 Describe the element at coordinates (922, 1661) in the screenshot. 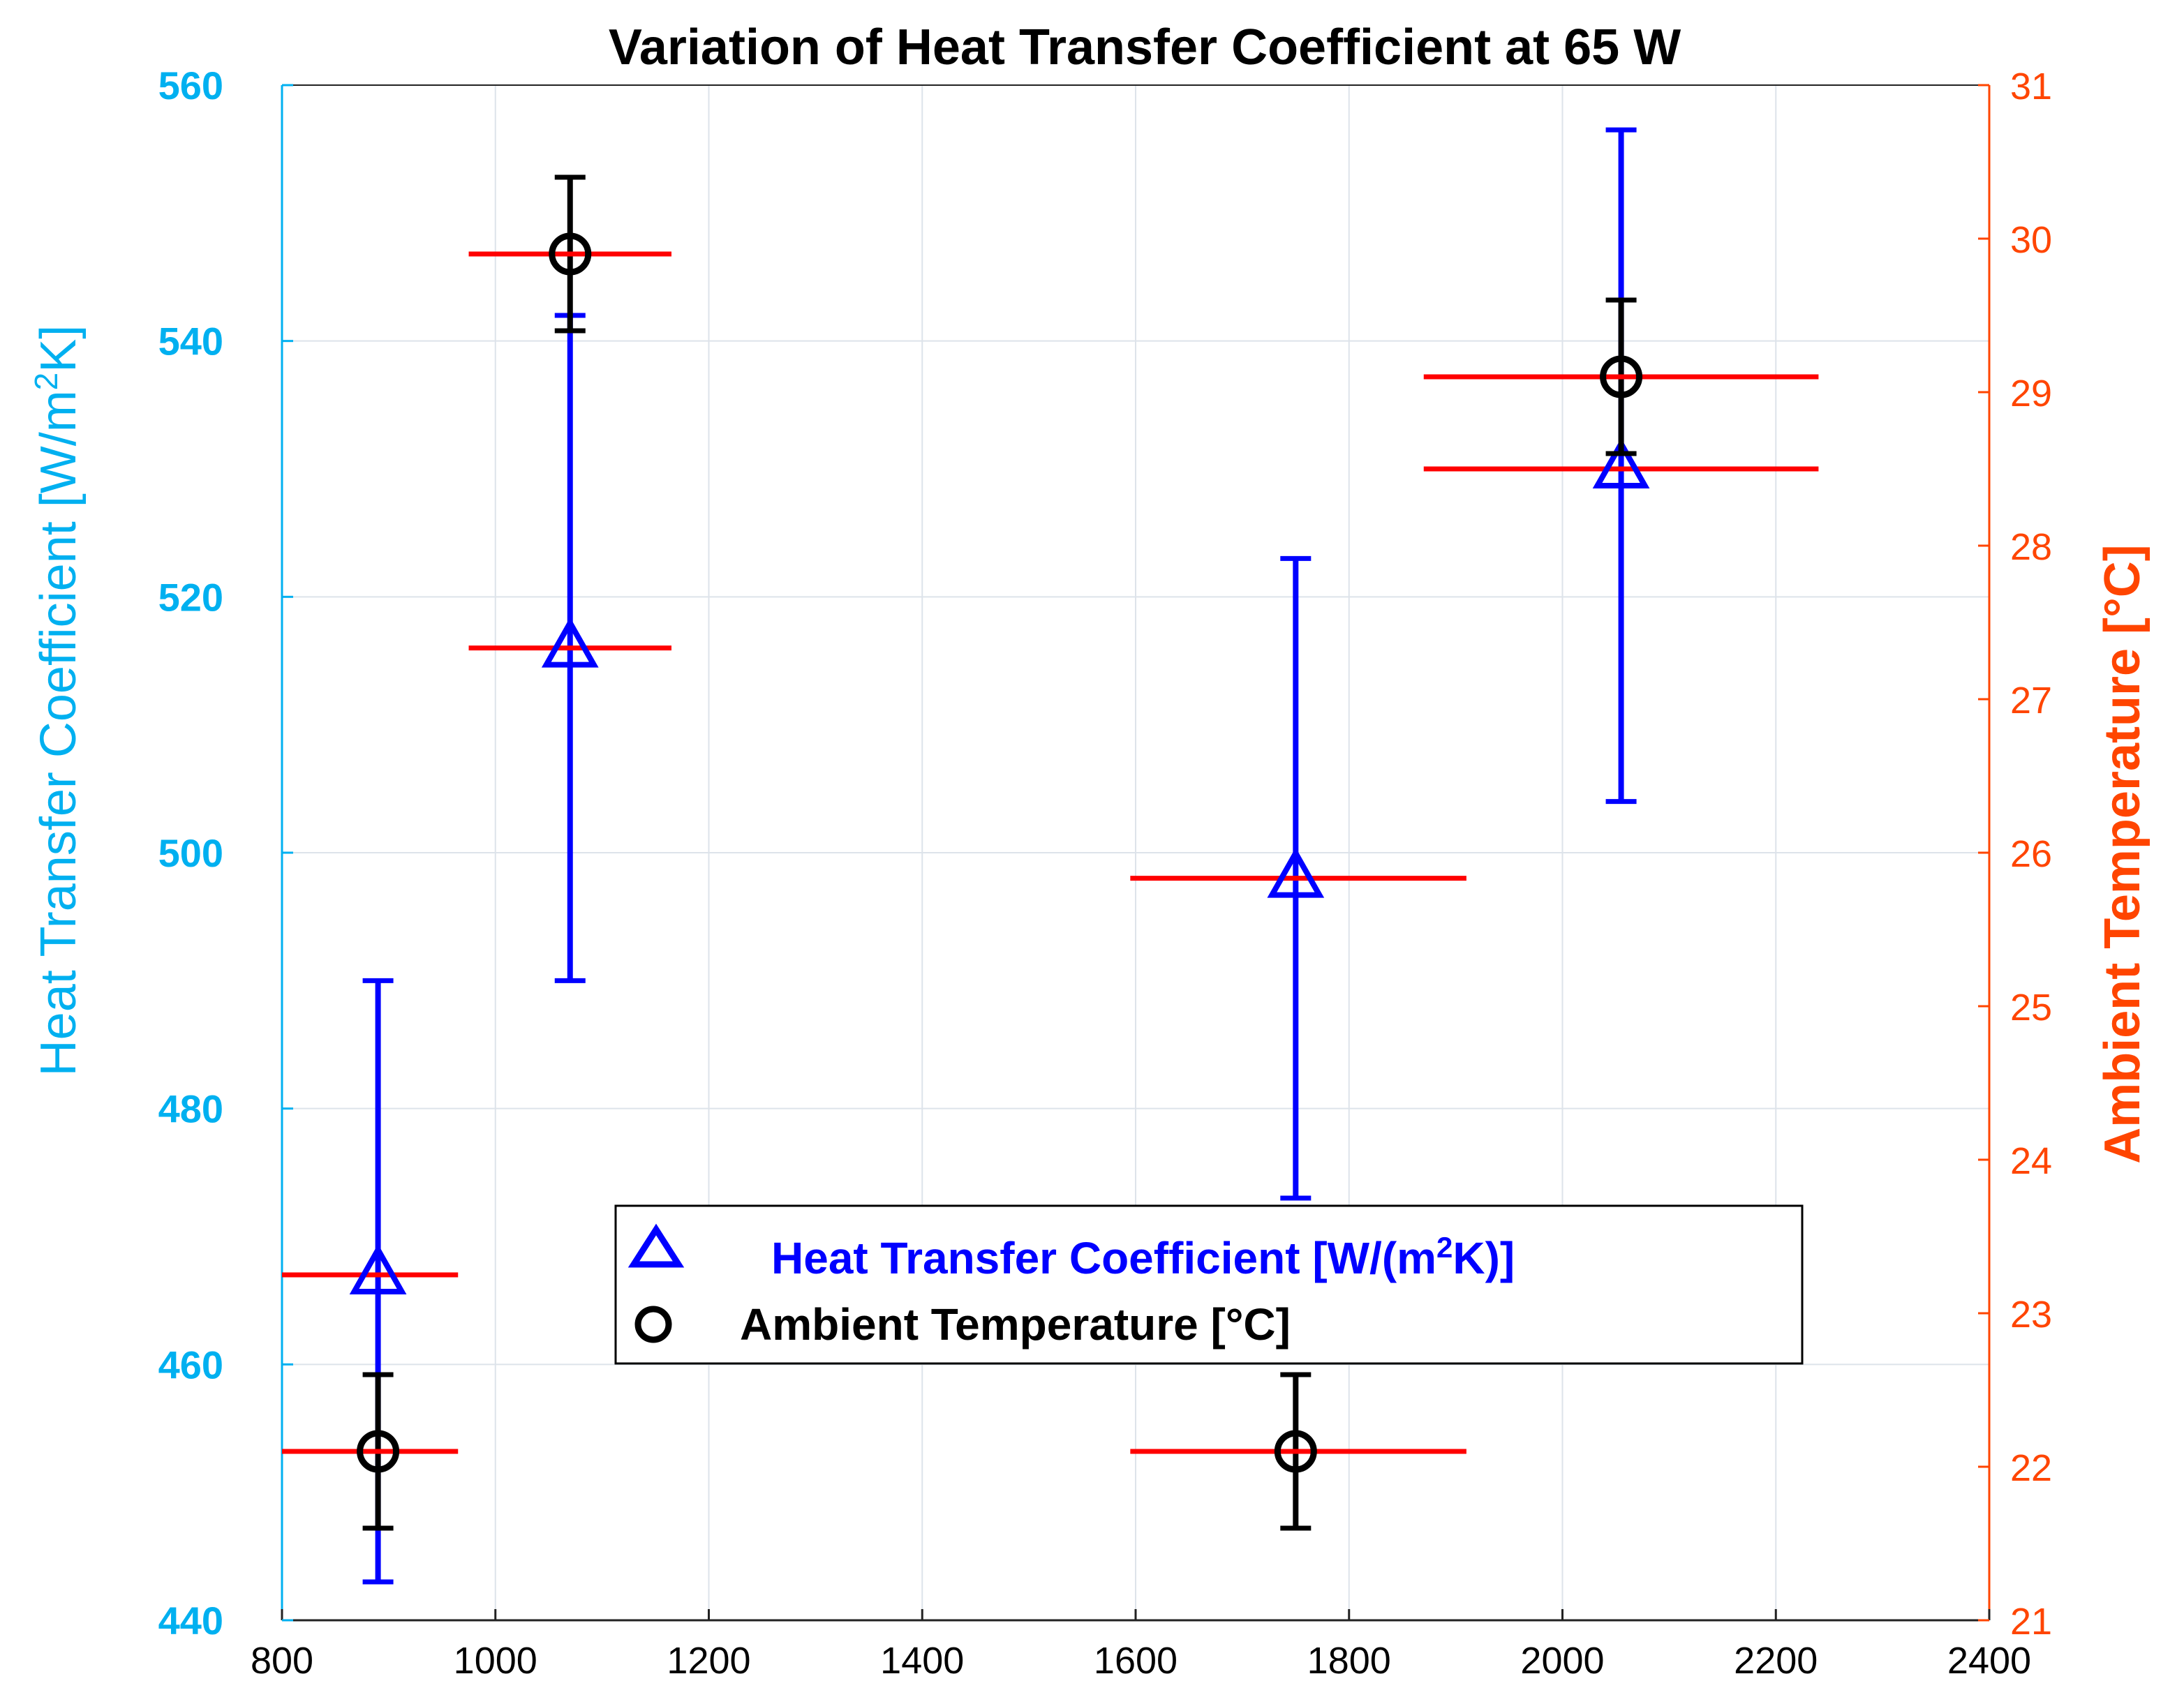

I see `x-tick-label: 1400` at that location.